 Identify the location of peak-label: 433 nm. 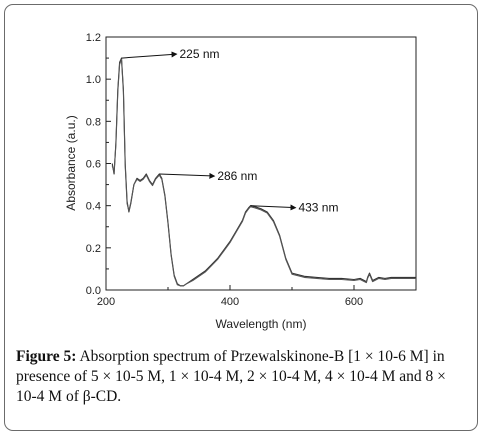
(318, 208).